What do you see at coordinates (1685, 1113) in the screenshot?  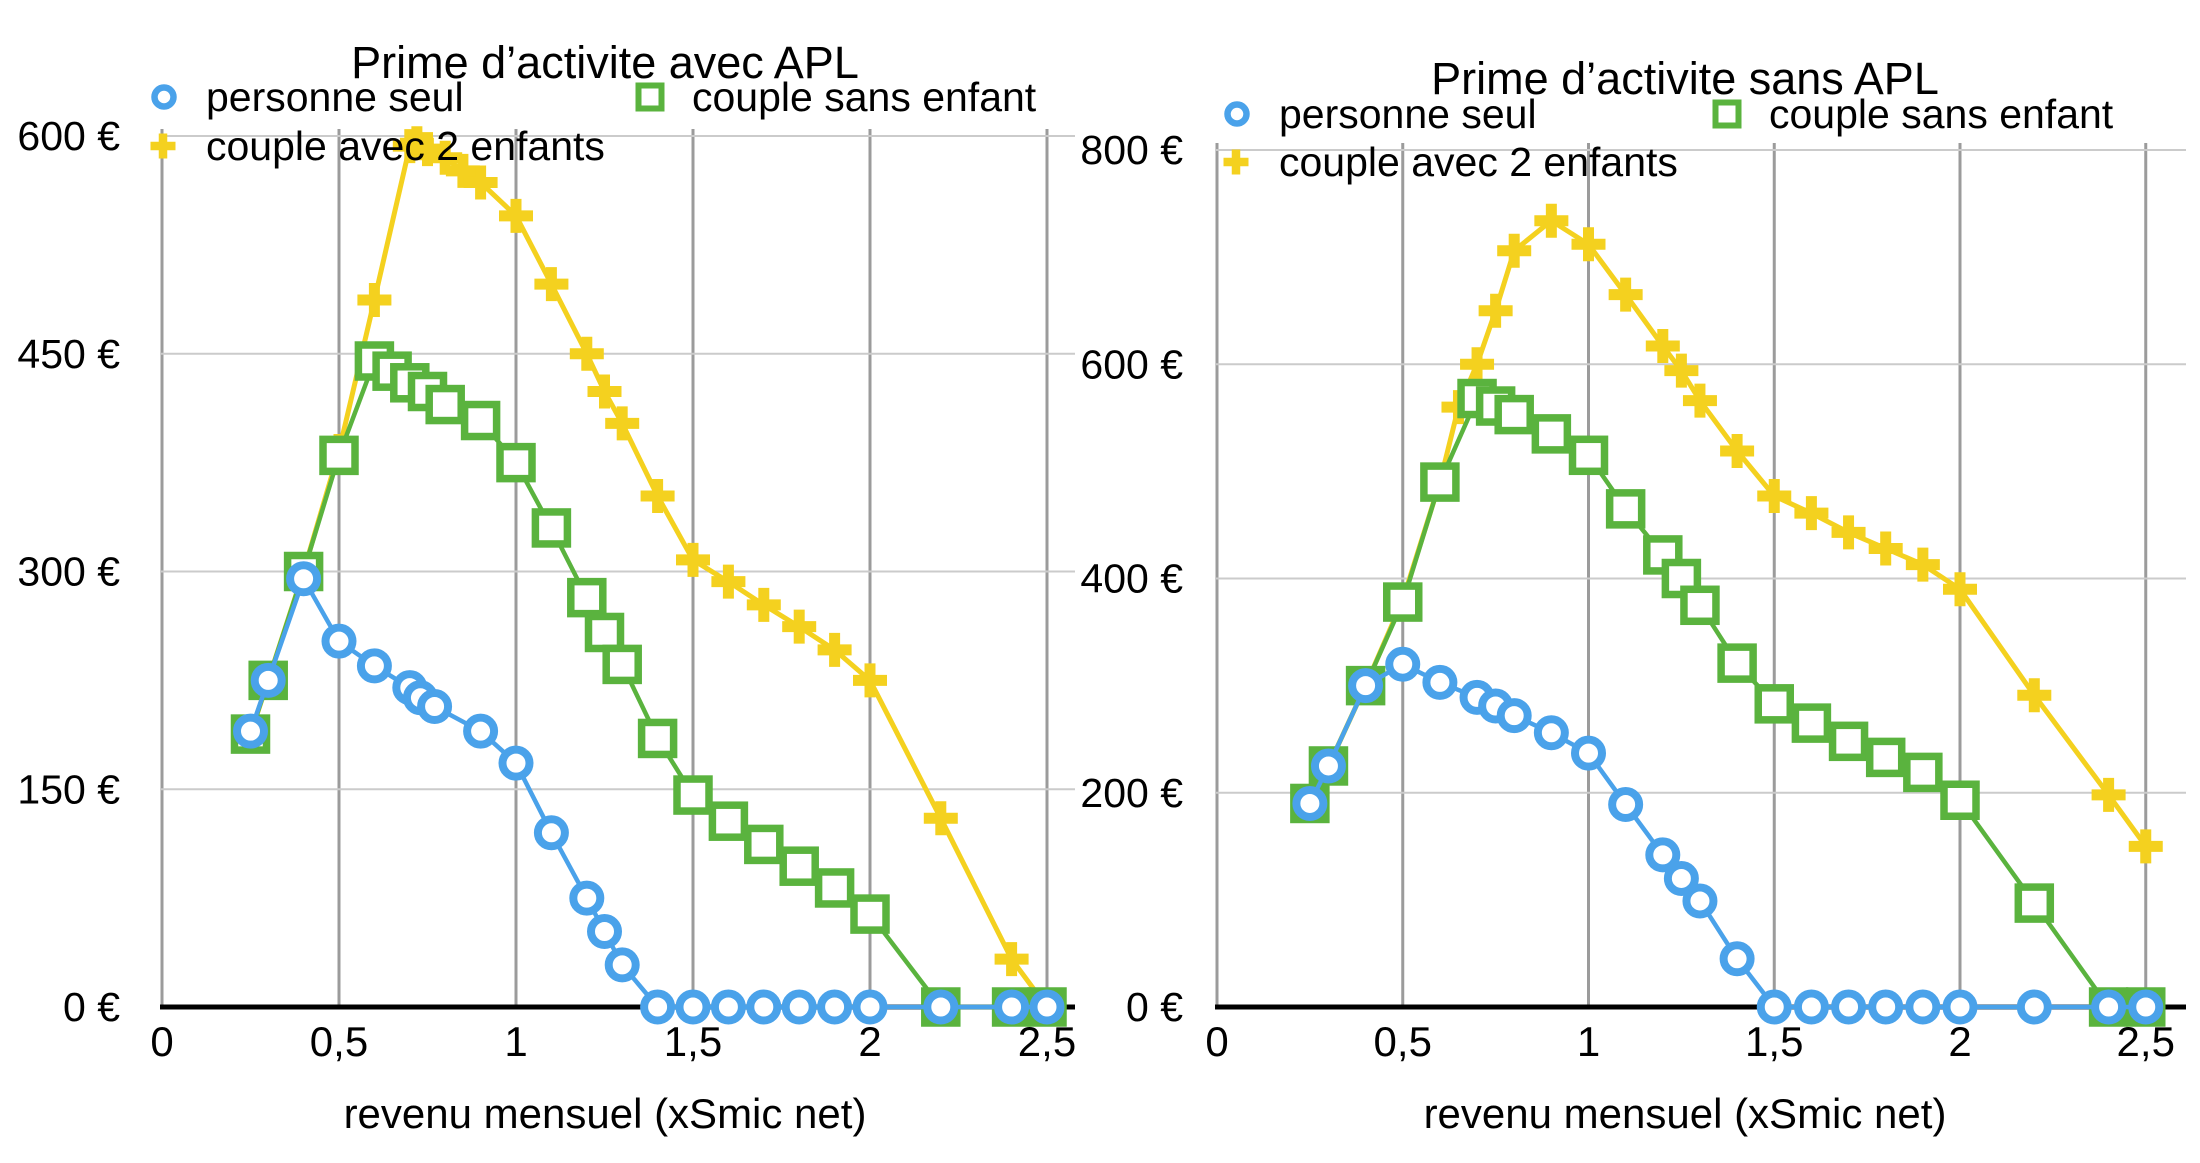 I see `x-axis-title: revenu mensuel (xSmic net)` at bounding box center [1685, 1113].